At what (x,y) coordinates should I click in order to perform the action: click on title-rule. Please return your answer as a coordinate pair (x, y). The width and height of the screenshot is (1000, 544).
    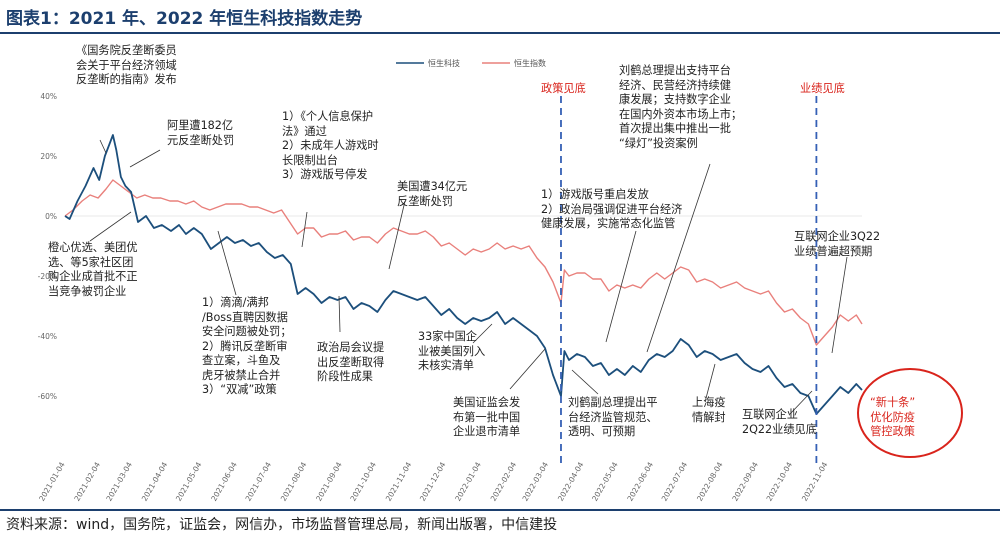
    Looking at the image, I should click on (500, 33).